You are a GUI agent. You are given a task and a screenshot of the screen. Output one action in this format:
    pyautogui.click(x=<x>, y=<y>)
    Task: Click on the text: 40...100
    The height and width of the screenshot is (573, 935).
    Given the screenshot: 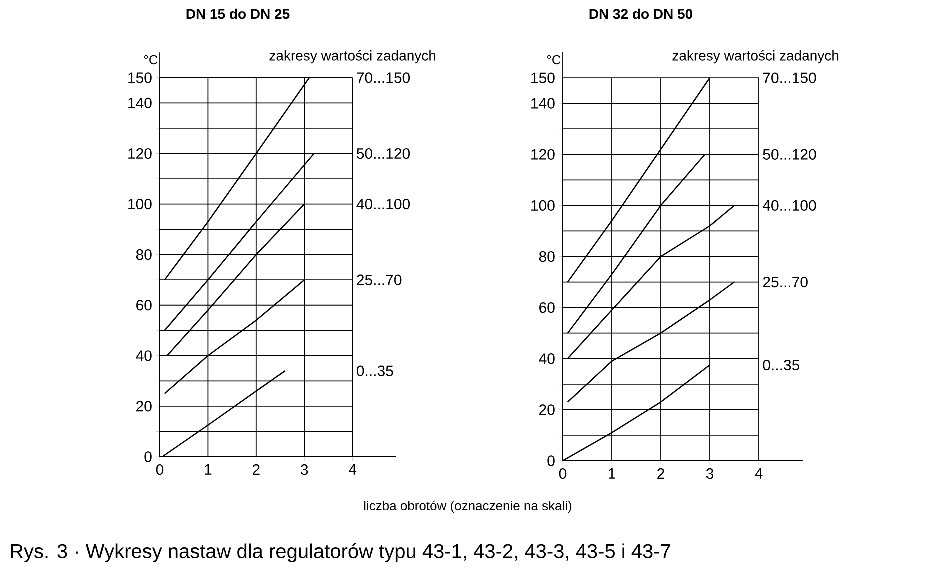 What is the action you would take?
    pyautogui.click(x=383, y=204)
    